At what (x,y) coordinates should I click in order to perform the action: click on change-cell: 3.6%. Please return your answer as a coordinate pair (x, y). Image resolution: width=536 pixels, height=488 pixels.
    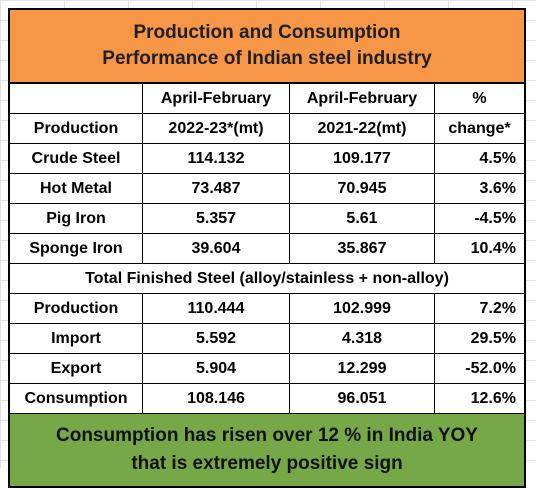
    Looking at the image, I should click on (497, 188).